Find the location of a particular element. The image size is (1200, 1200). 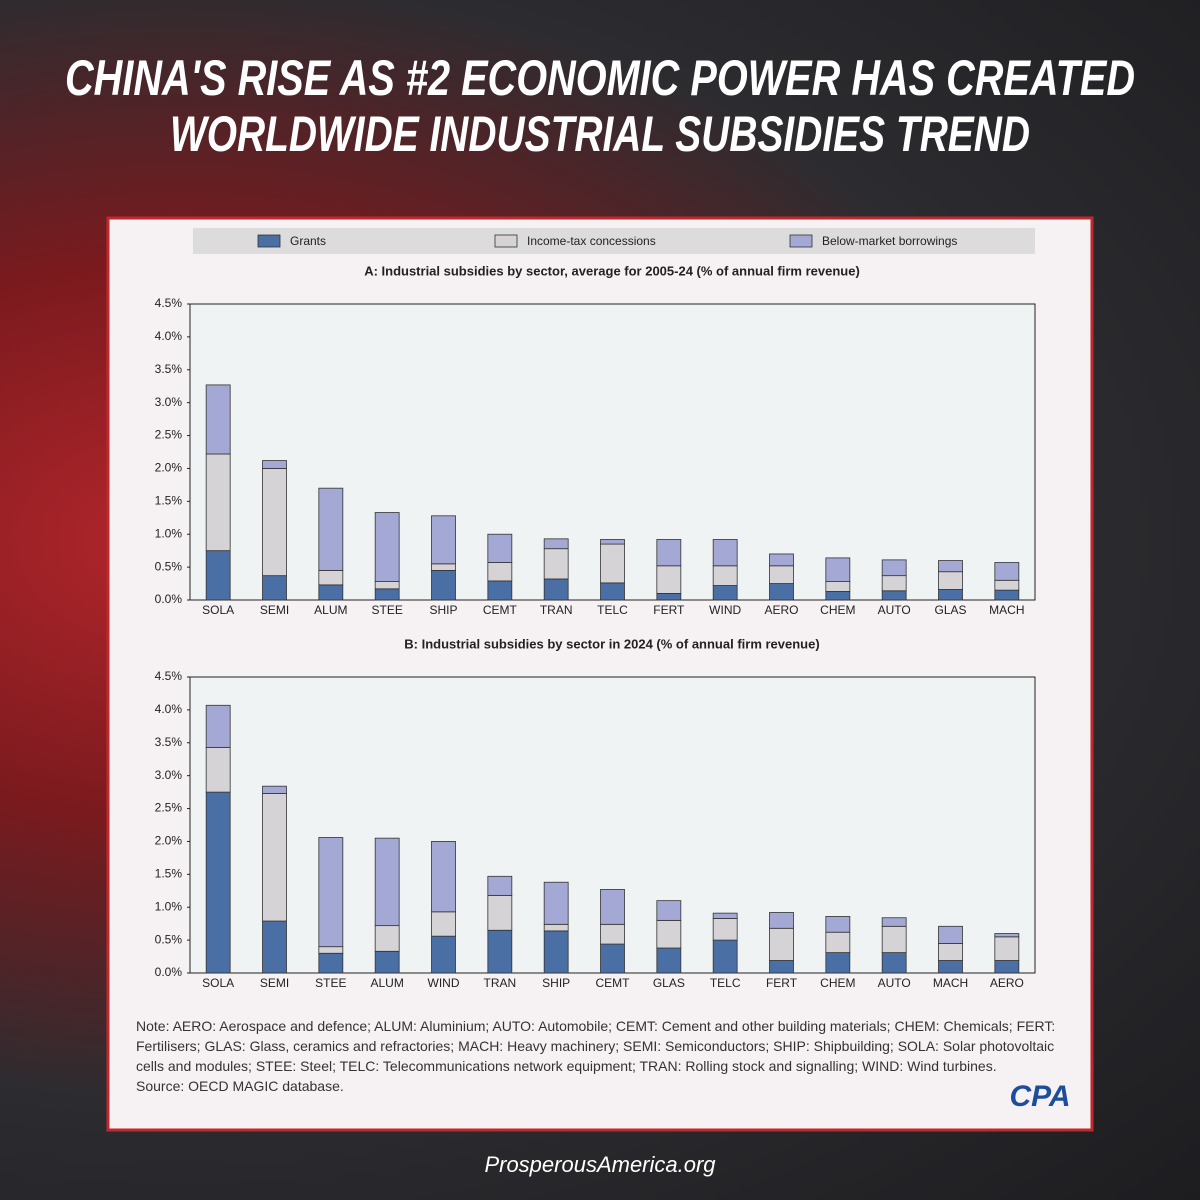

x-tick-label: TRAN is located at coordinates (556, 610).